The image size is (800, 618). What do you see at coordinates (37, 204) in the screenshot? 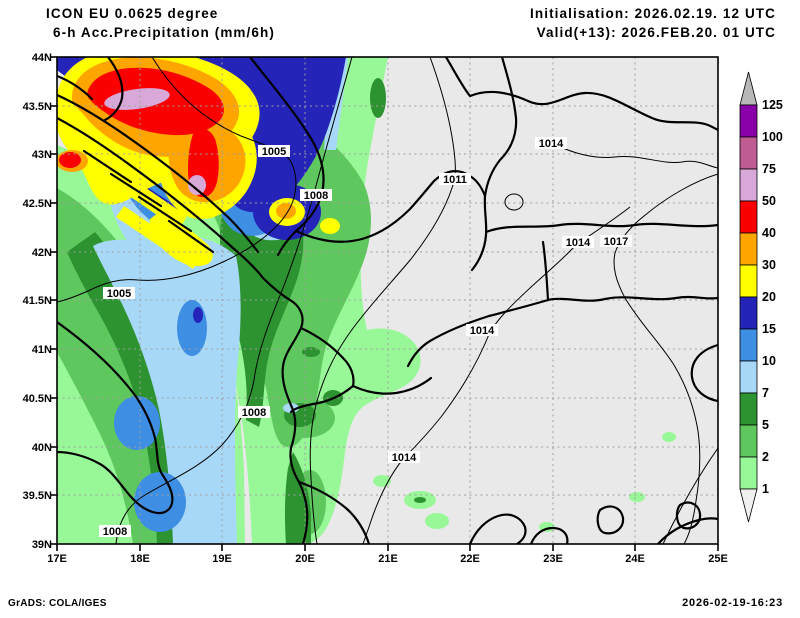
I see `lat-tick-label: 42.5N` at bounding box center [37, 204].